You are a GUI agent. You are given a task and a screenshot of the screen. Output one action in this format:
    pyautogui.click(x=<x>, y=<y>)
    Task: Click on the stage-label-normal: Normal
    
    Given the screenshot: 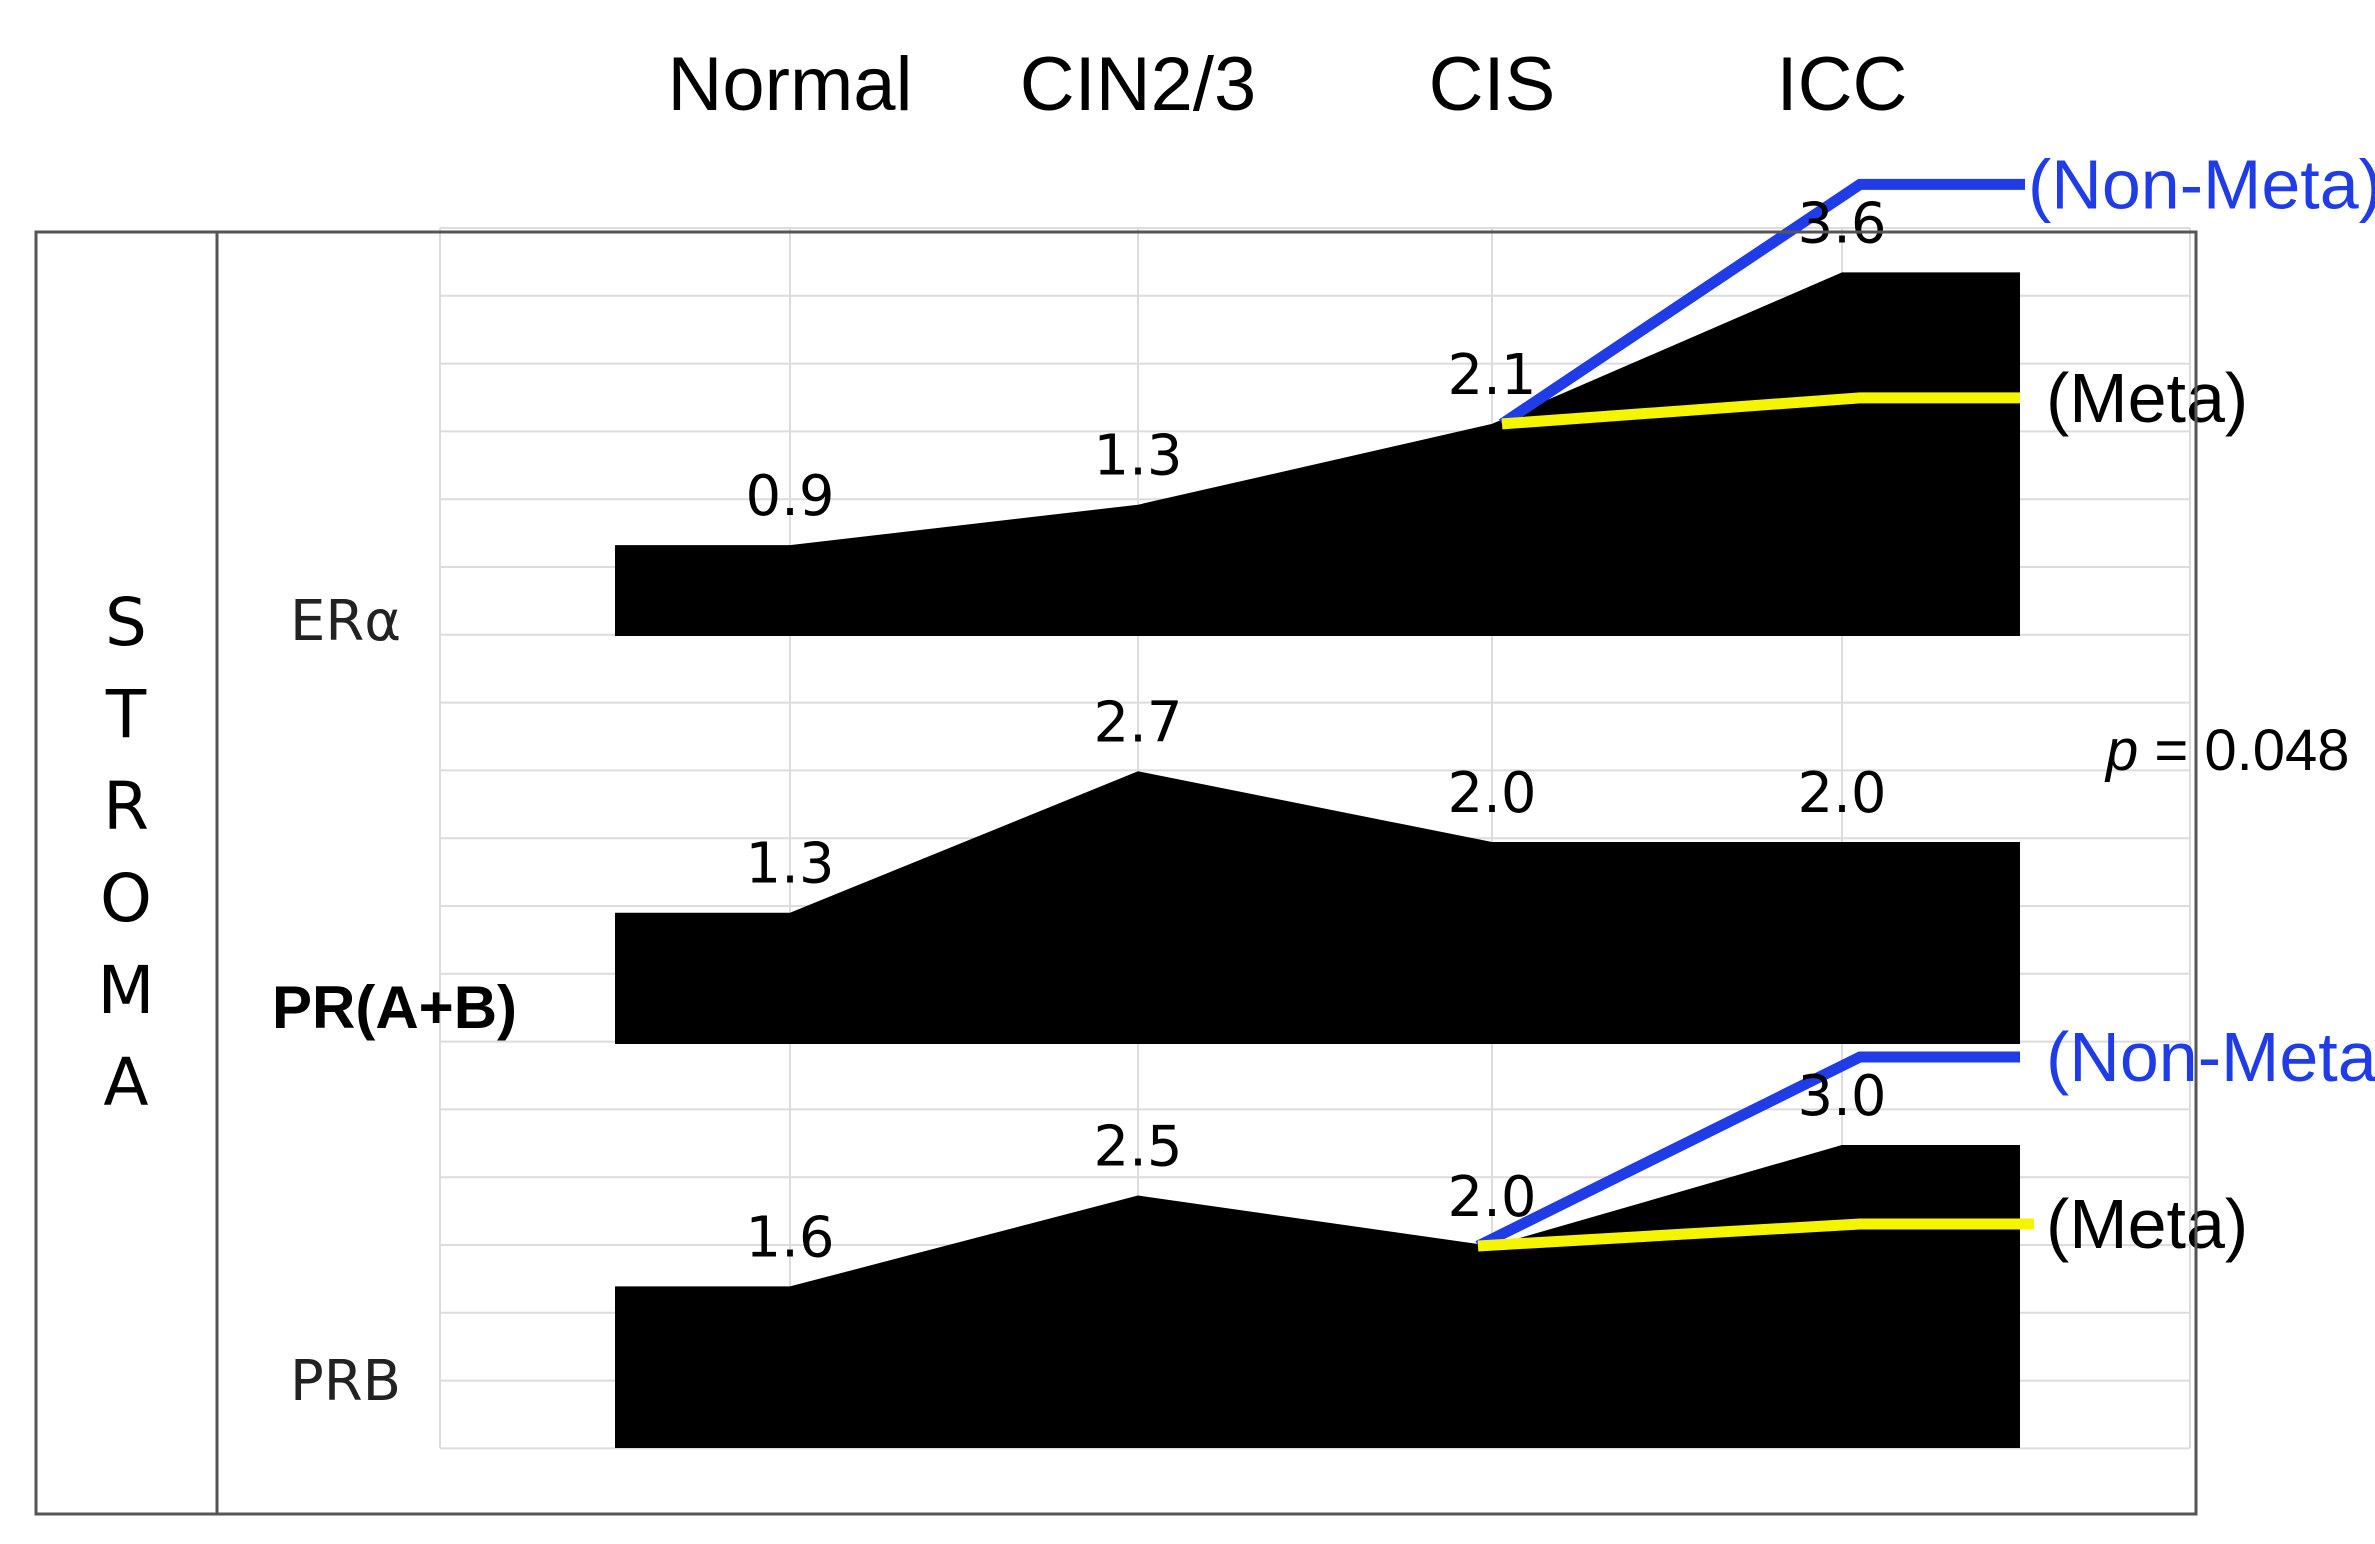 What is the action you would take?
    pyautogui.click(x=790, y=84)
    